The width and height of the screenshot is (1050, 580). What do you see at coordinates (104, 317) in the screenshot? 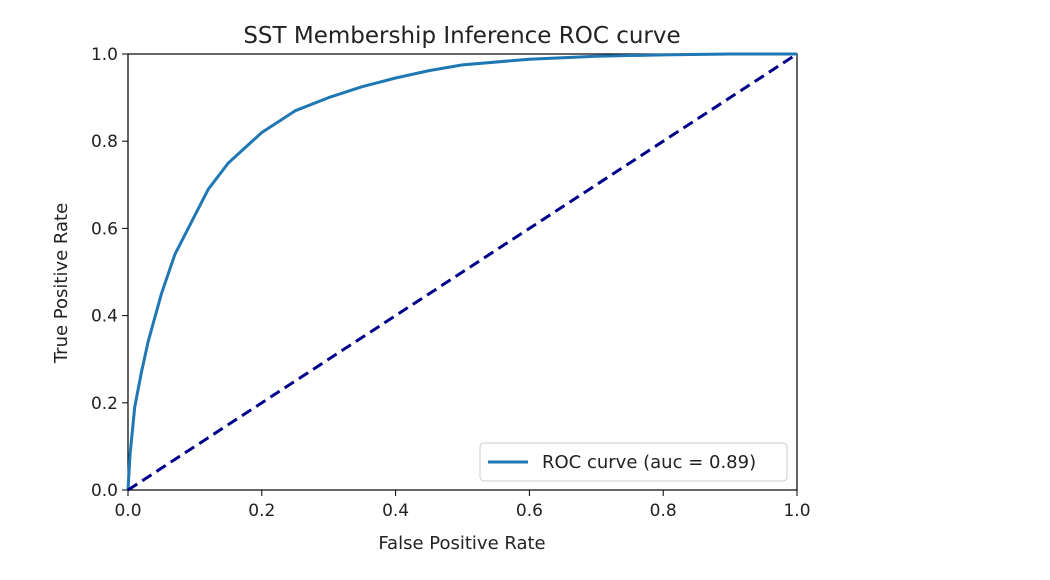
I see `y-tick-label: 0.4` at bounding box center [104, 317].